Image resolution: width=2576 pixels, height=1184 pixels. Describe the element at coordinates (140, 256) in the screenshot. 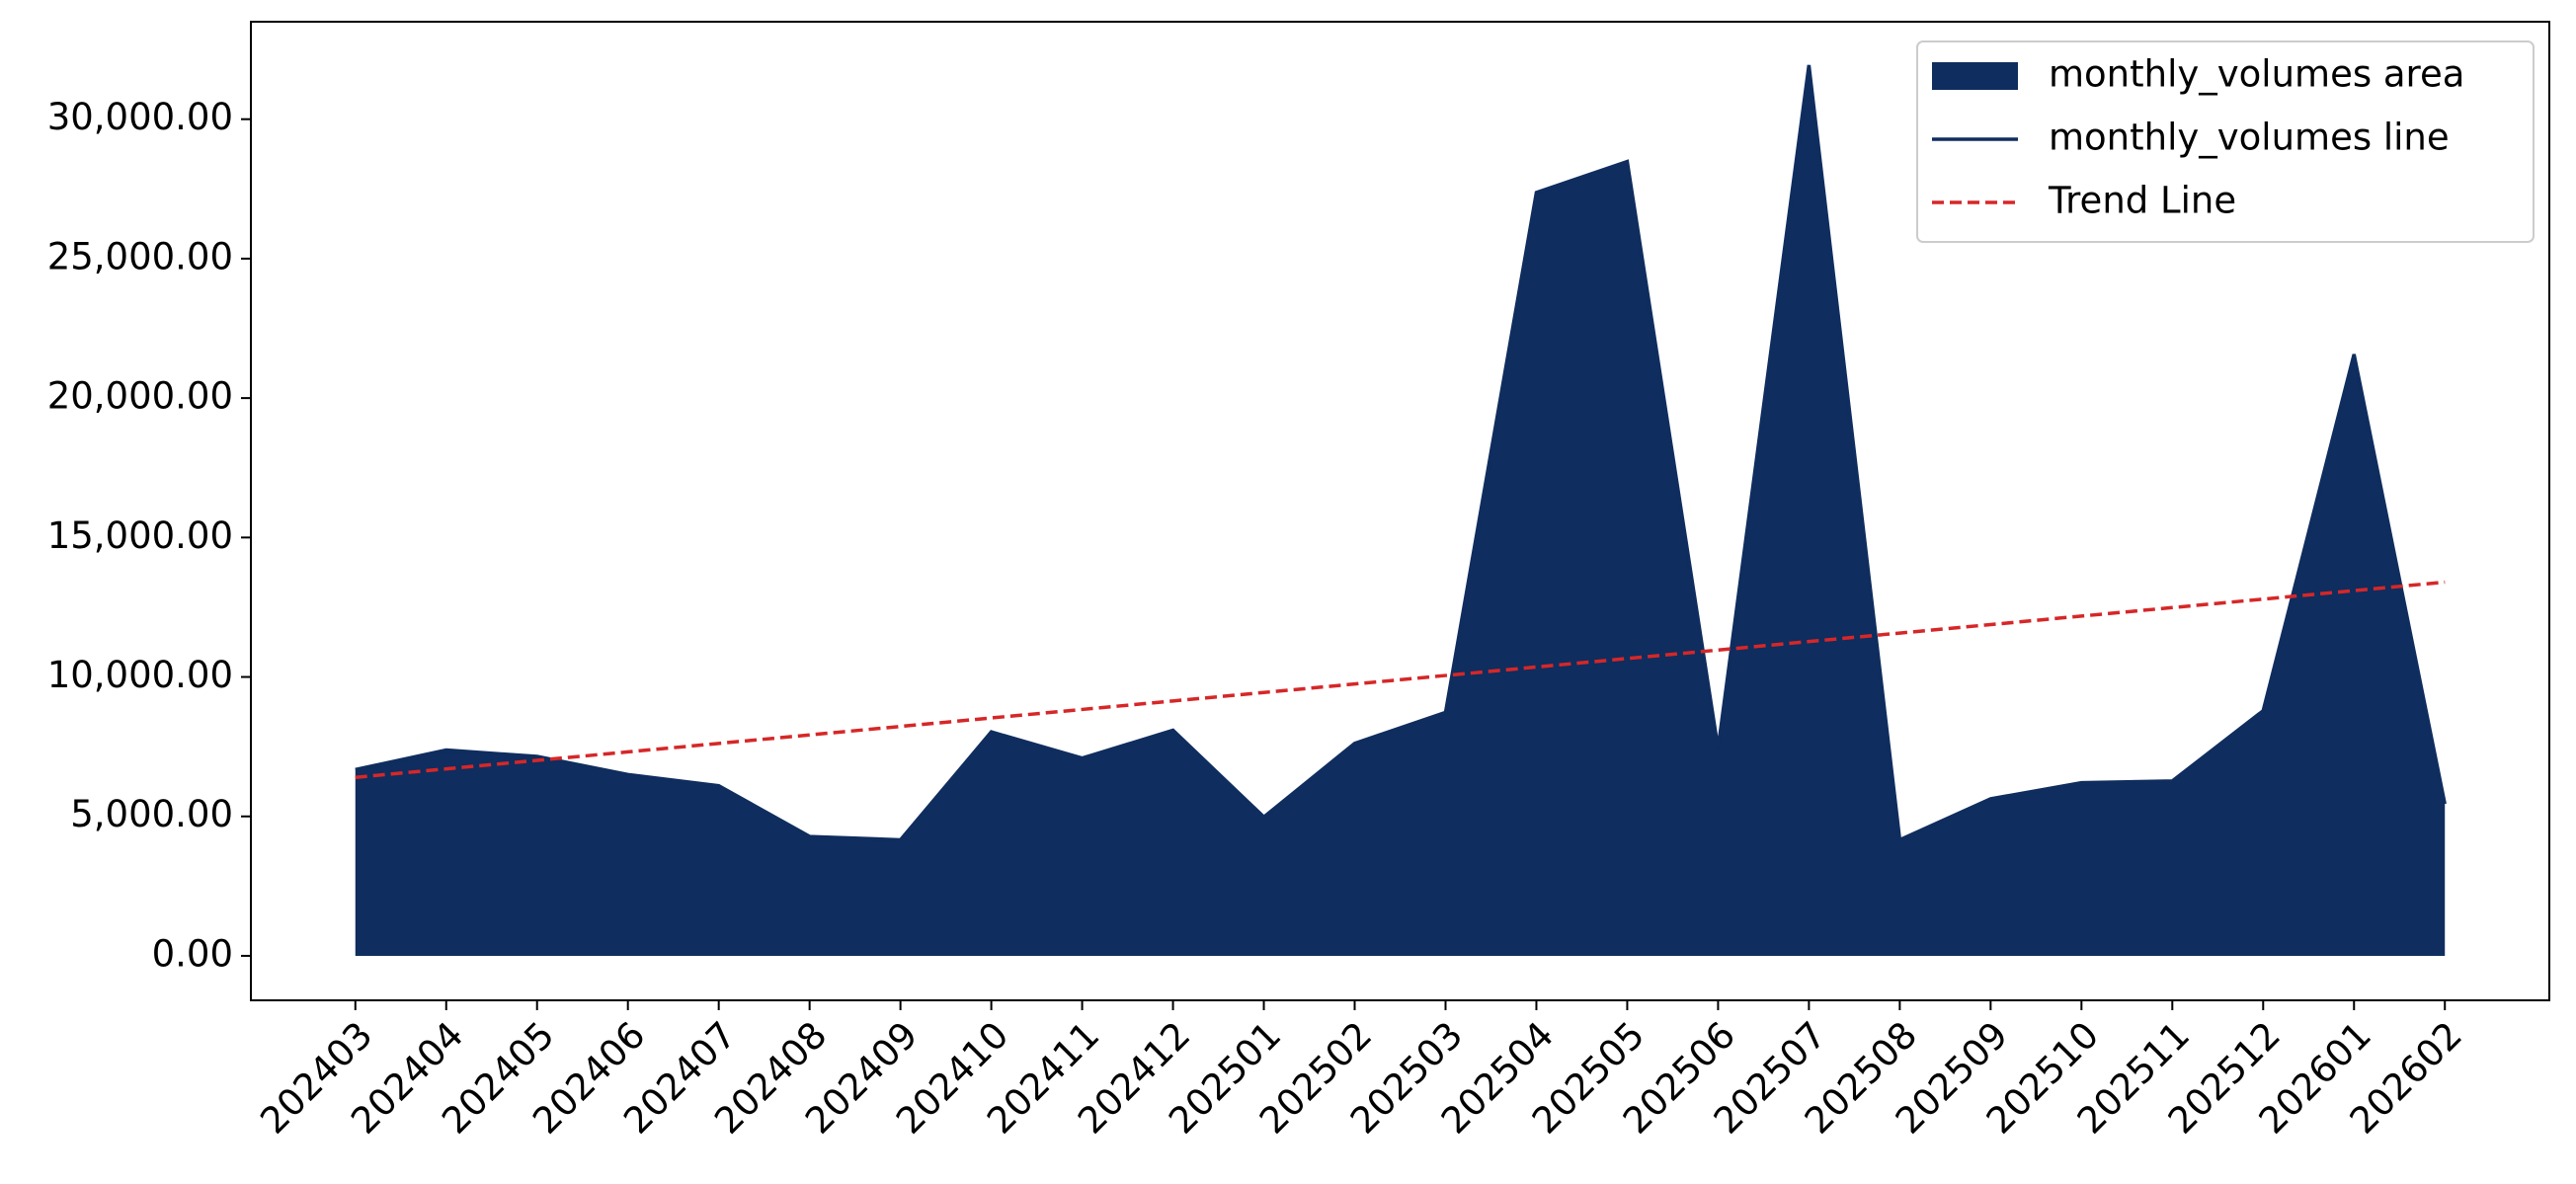

I see `y-tick-label: 25,000.00` at that location.